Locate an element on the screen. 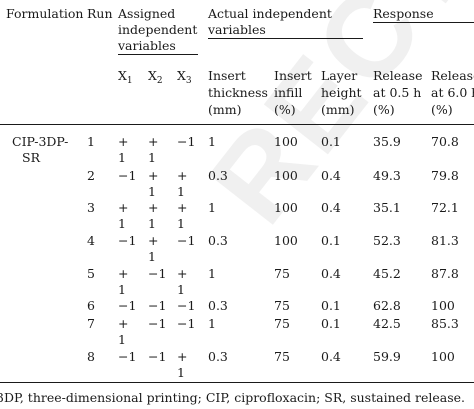  cell-run: 3 is located at coordinates (91, 207).